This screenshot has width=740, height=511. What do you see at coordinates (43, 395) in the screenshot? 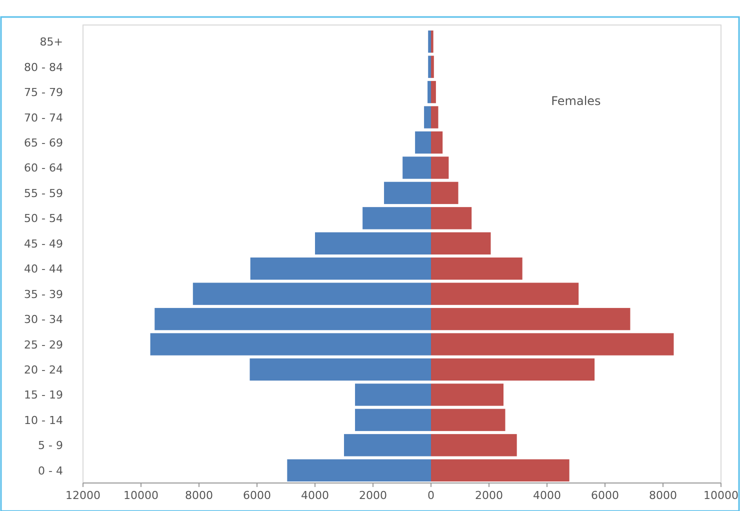
I see `y-tick-label: 15 - 19` at bounding box center [43, 395].